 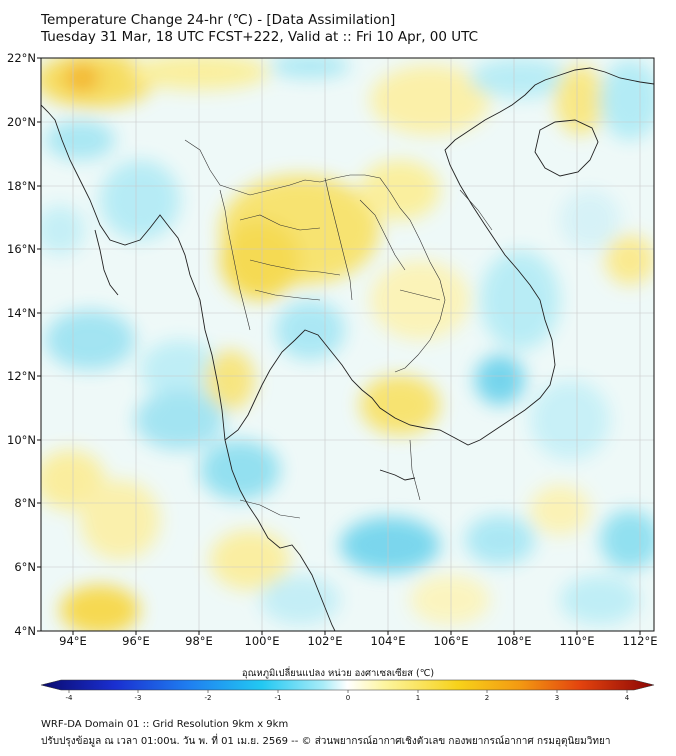 I want to click on colorbar-tick: -3, so click(x=138, y=698).